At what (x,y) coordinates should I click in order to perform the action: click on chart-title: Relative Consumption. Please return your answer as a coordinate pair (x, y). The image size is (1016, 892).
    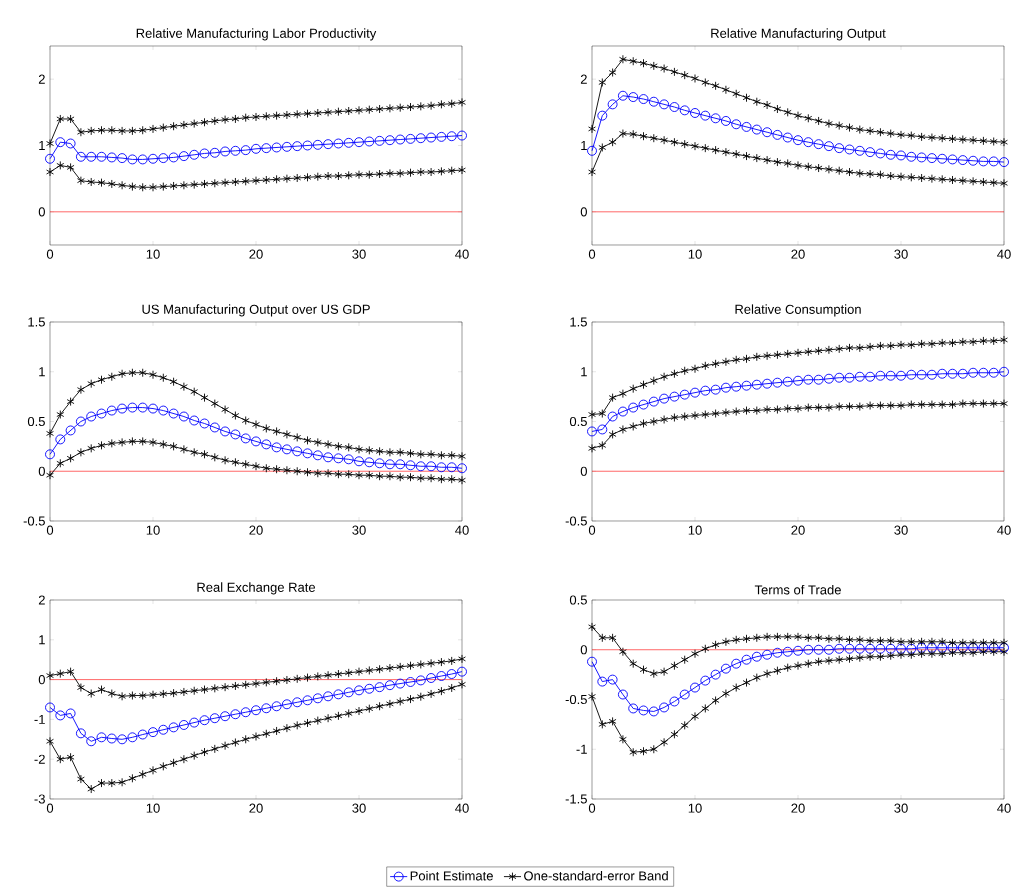
    Looking at the image, I should click on (798, 310).